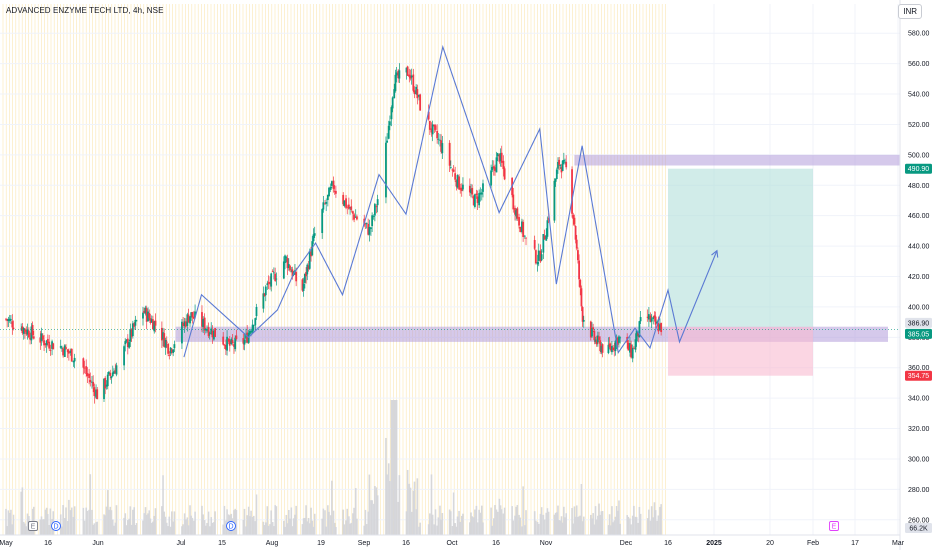 Image resolution: width=932 pixels, height=550 pixels. What do you see at coordinates (910, 11) in the screenshot?
I see `currency-button: INR` at bounding box center [910, 11].